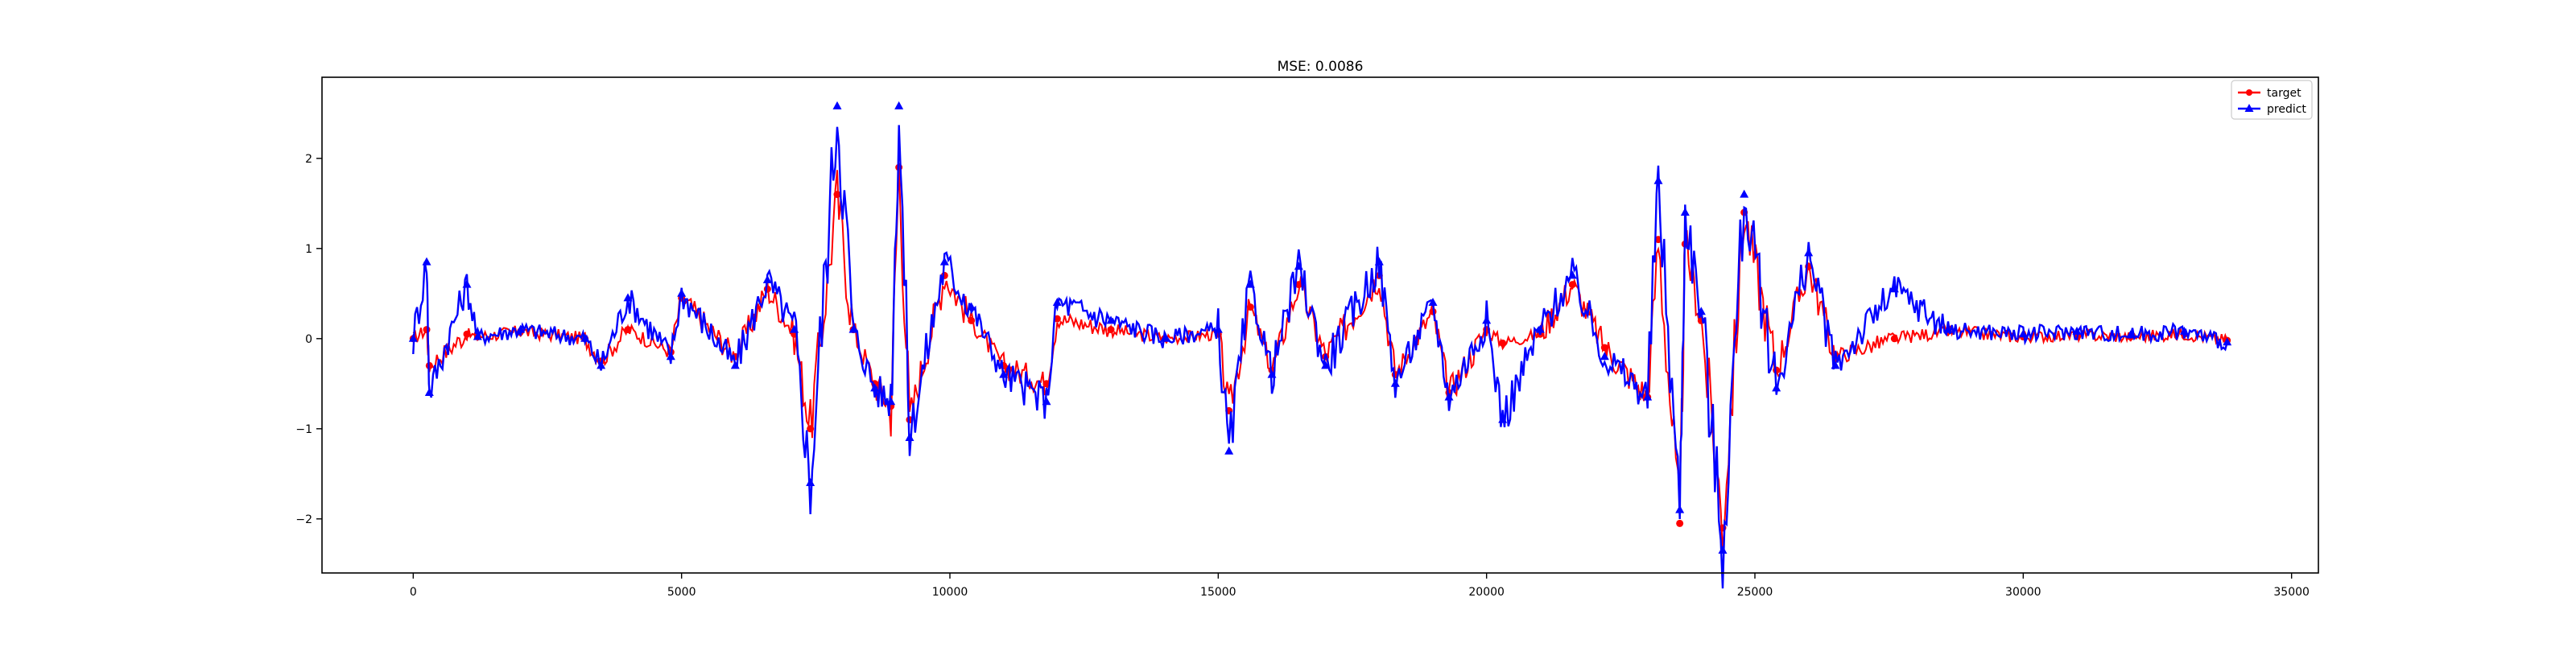  I want to click on x-tick-label: 0, so click(413, 592).